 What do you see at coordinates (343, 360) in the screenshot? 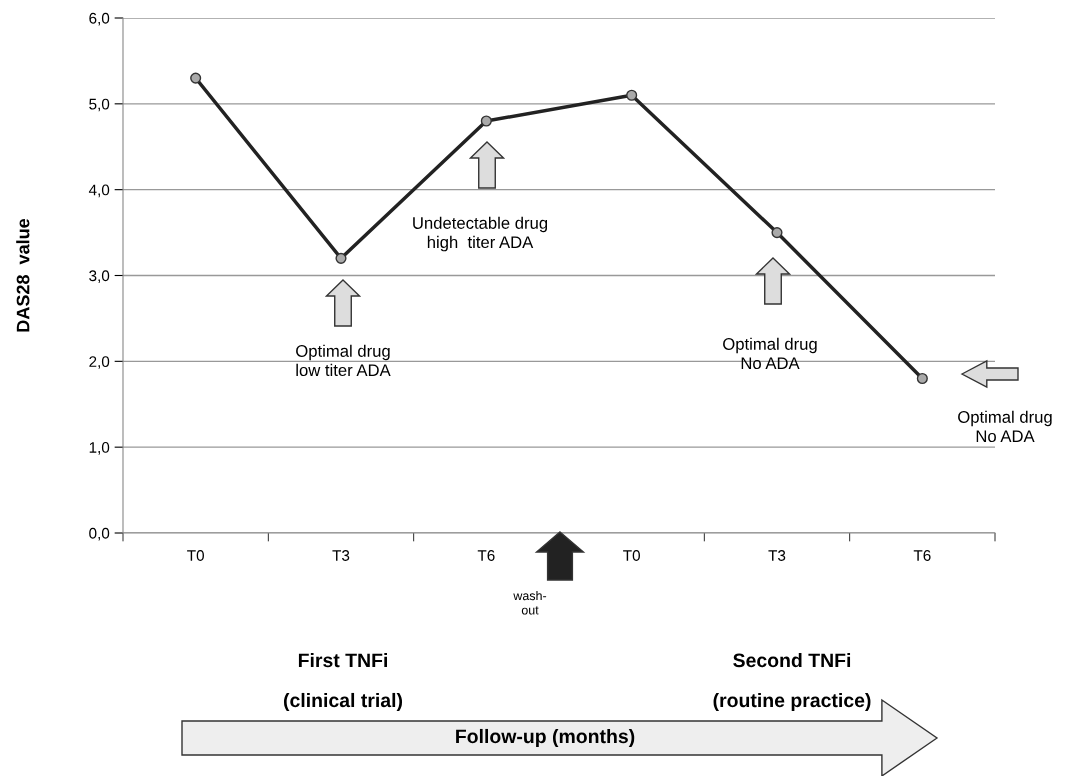
I see `annotation: Optimal drug low titer ADA` at bounding box center [343, 360].